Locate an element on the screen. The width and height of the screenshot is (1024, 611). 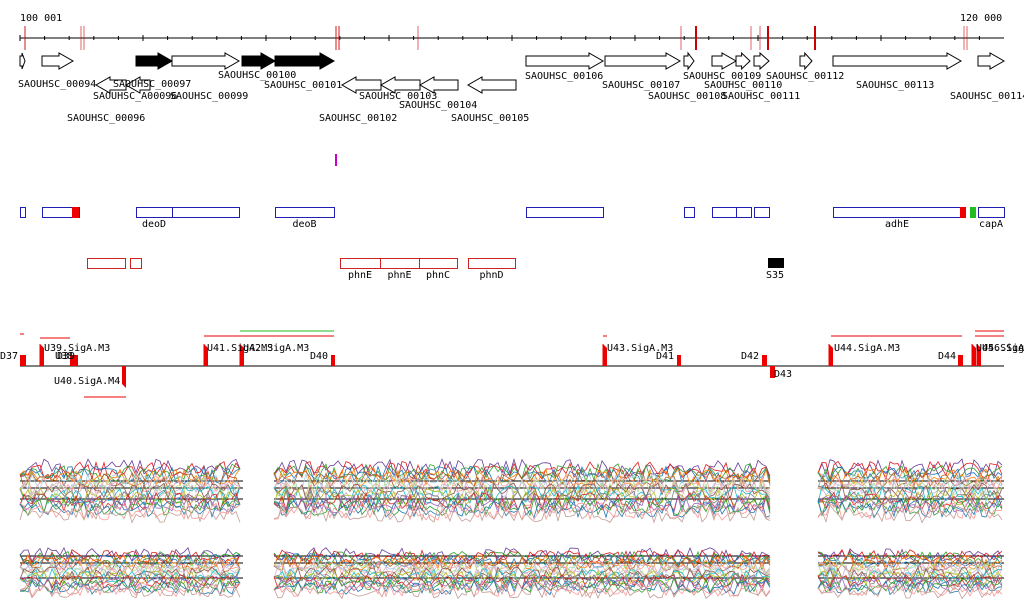
promoter-label: U42.SigA.M3 is located at coordinates (276, 348).